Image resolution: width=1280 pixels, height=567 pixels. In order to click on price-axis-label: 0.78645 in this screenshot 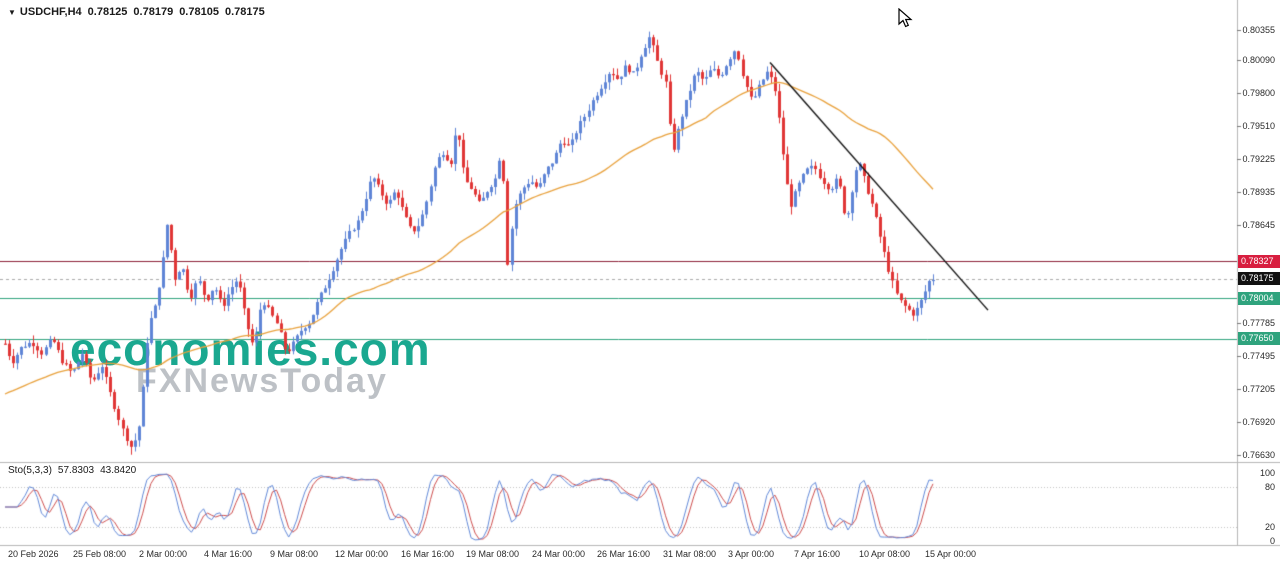, I will do `click(1258, 225)`.